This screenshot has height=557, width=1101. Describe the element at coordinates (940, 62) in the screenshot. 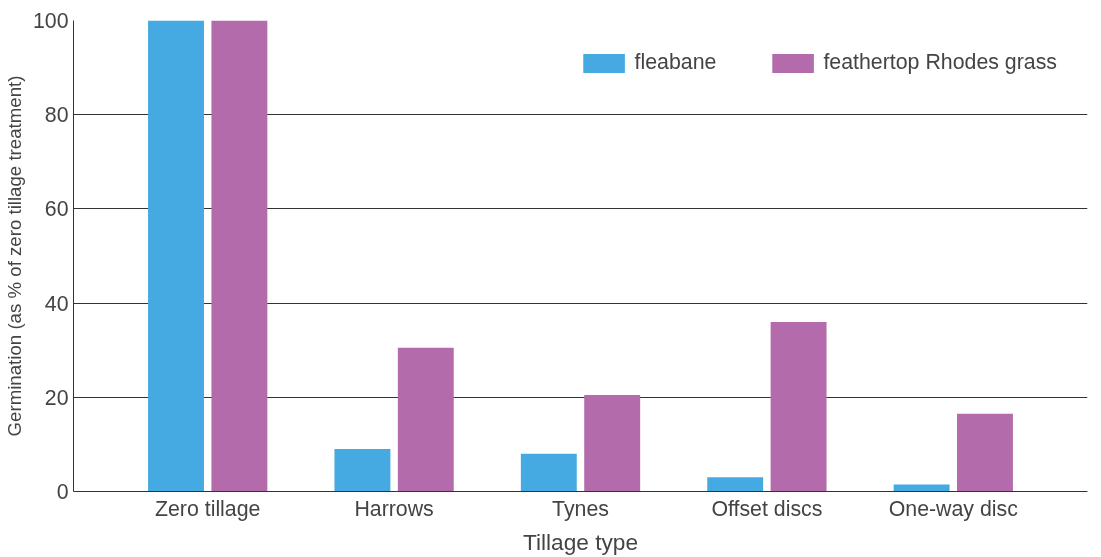

I see `legend-label: feathertop Rhodes grass` at that location.